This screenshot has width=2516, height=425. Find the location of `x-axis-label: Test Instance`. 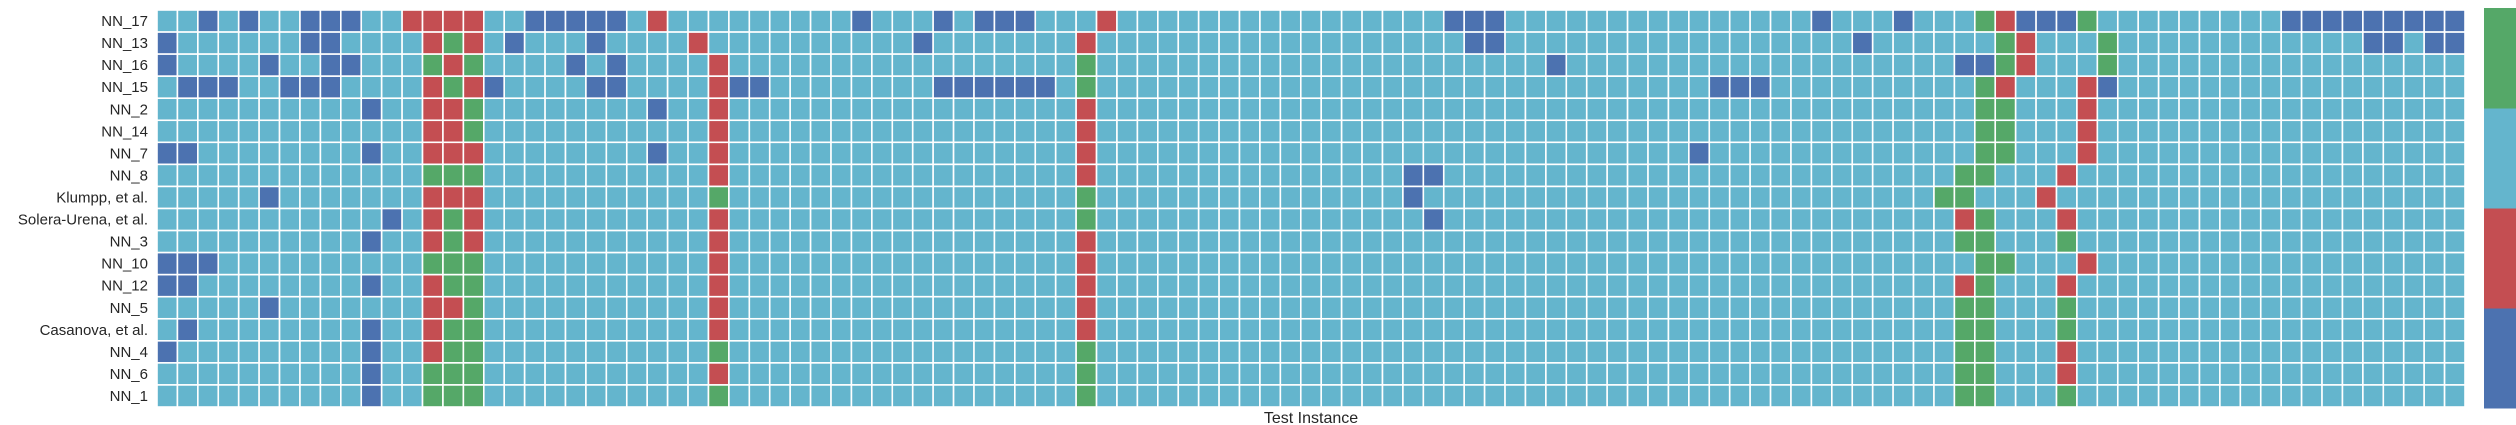

x-axis-label: Test Instance is located at coordinates (1311, 417).